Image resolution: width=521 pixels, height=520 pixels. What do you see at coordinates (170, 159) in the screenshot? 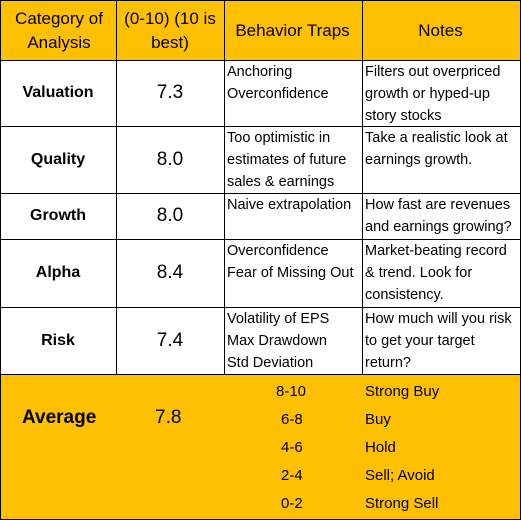
I see `row-score-quality: 8.0` at bounding box center [170, 159].